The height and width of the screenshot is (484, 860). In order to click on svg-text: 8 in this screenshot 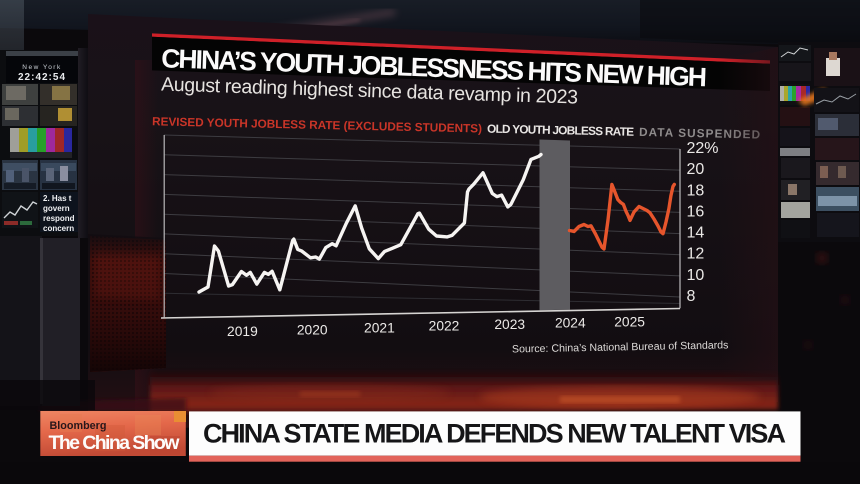, I will do `click(691, 296)`.